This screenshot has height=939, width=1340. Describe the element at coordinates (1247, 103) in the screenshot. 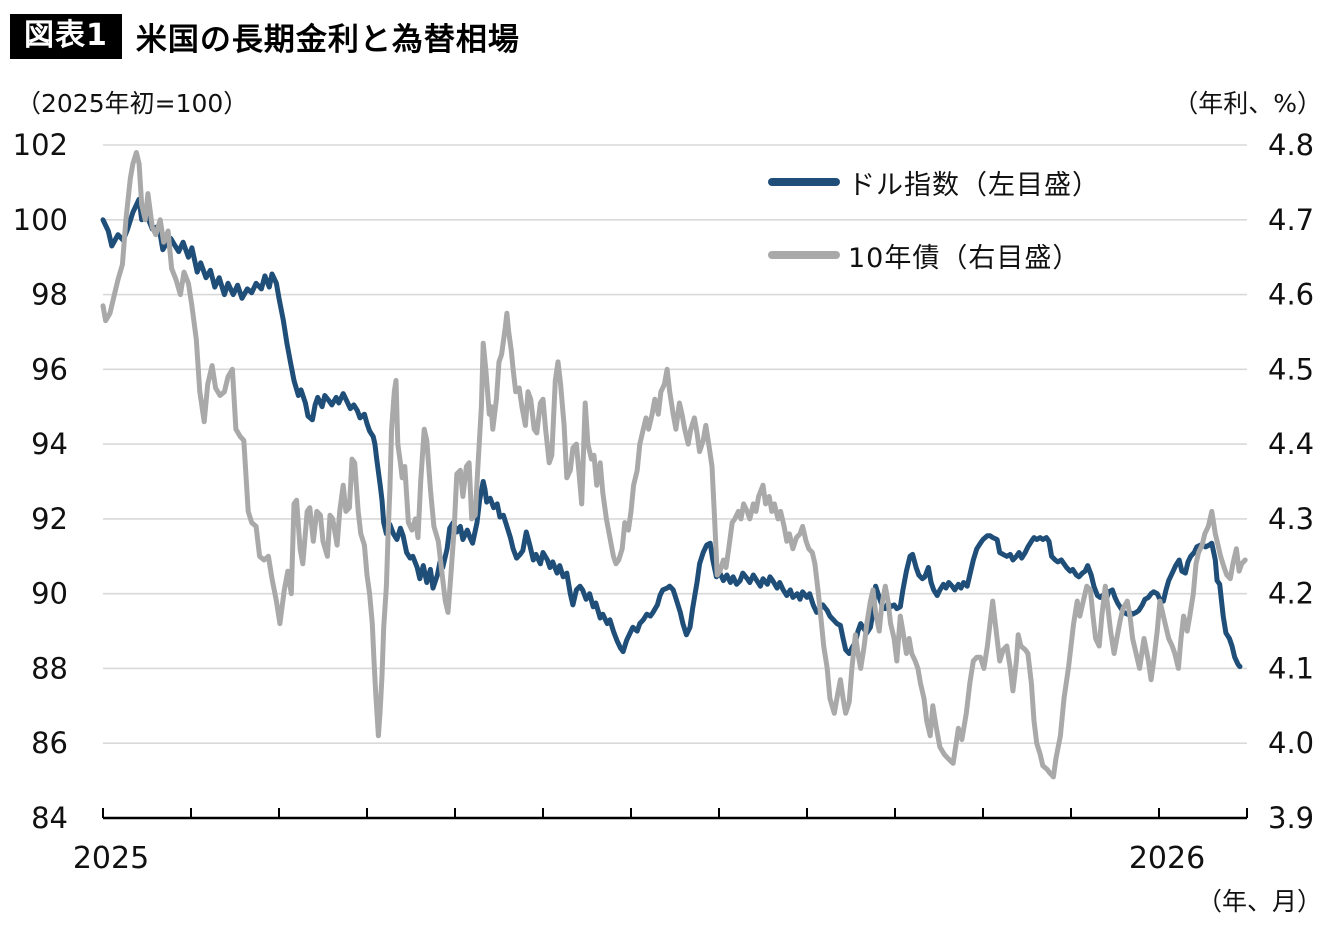

I see `right-axis-unit-label: （年利、%）` at that location.